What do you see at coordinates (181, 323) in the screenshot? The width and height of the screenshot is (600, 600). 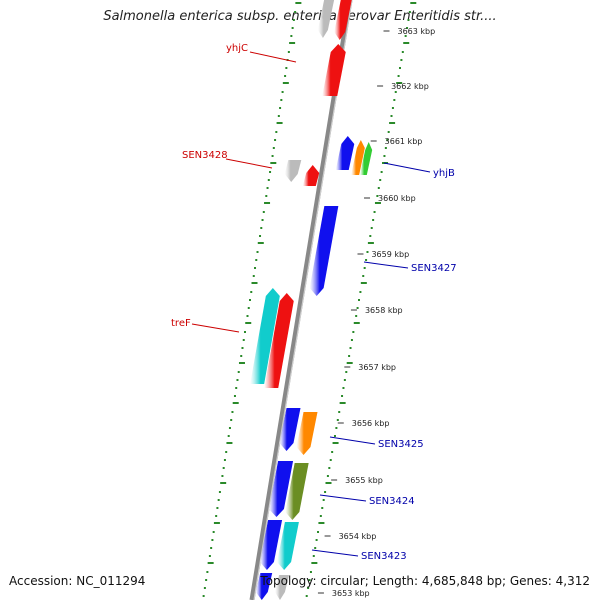 I see `gene-label: treF` at bounding box center [181, 323].